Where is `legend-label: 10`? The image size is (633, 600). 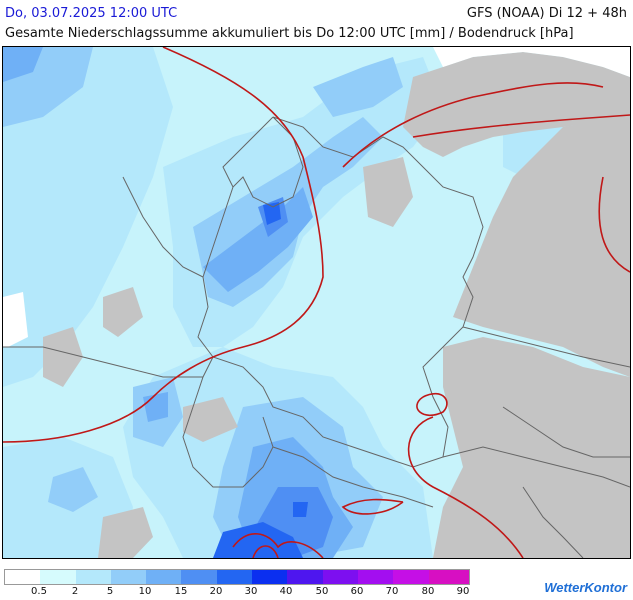
legend-label: 10 is located at coordinates (145, 591).